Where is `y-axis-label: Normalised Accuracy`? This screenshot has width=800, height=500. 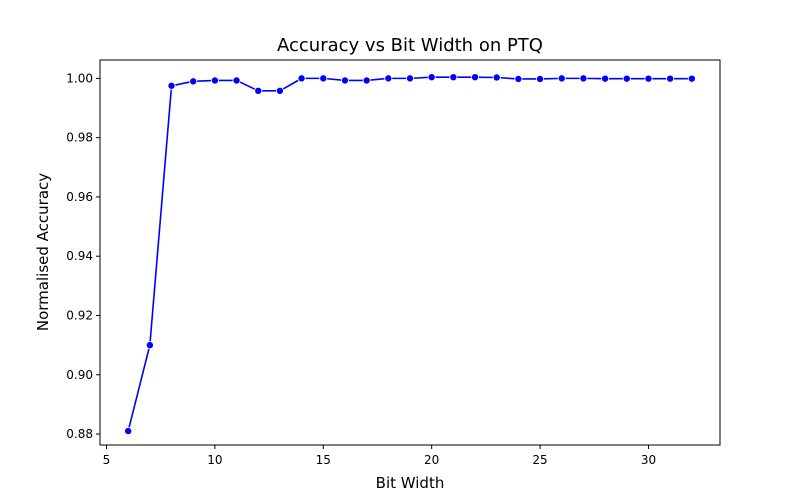 y-axis-label: Normalised Accuracy is located at coordinates (43, 252).